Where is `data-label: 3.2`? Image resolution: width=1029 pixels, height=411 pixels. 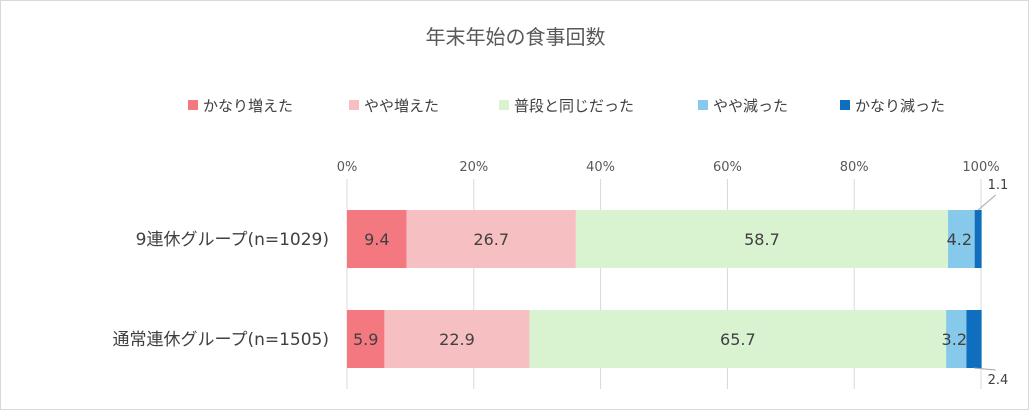
data-label: 3.2 is located at coordinates (954, 339).